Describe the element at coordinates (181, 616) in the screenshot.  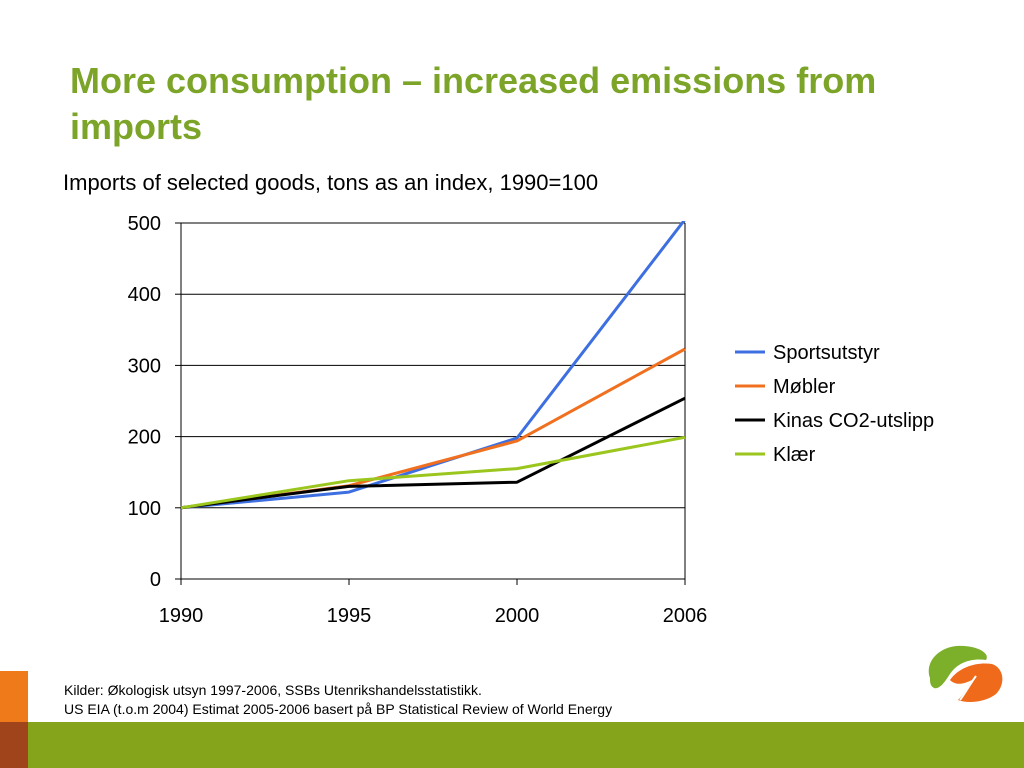
I see `x-tick-label: 1990` at that location.